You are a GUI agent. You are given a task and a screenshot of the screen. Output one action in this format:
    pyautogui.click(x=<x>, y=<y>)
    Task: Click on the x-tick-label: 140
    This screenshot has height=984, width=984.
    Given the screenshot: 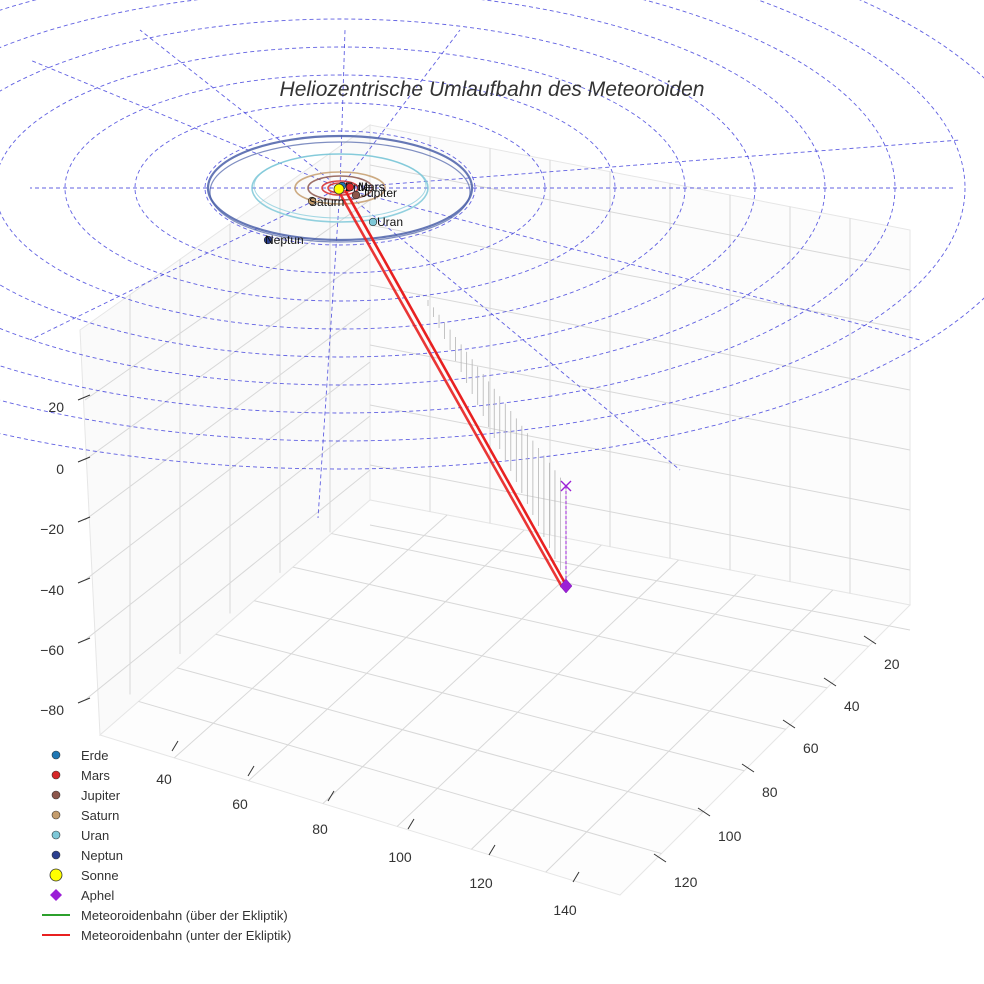 What is the action you would take?
    pyautogui.click(x=565, y=910)
    